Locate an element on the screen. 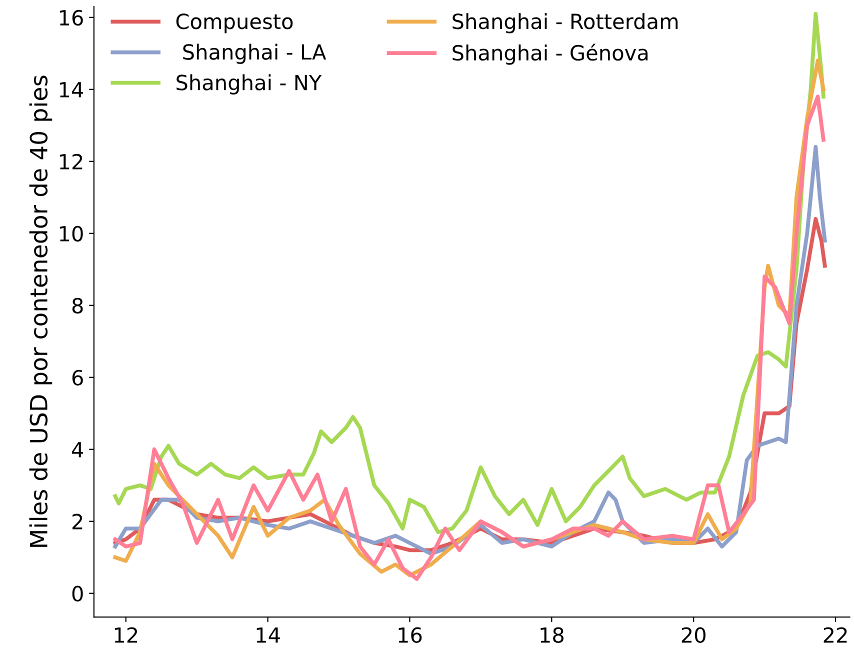  y-tick-label: 2 is located at coordinates (77, 522).